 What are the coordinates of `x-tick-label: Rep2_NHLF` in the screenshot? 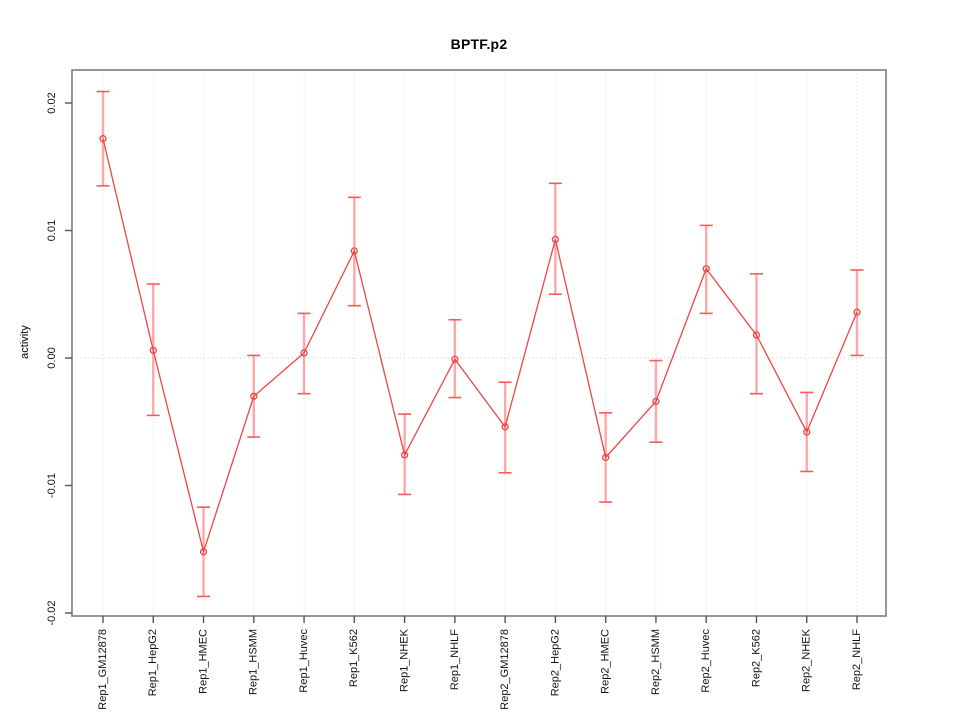 It's located at (857, 659).